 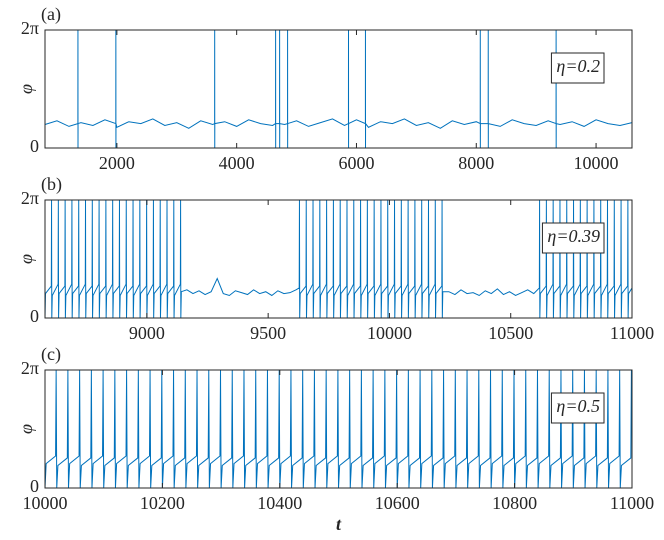 I want to click on x-tick-label: 9000, so click(x=147, y=333).